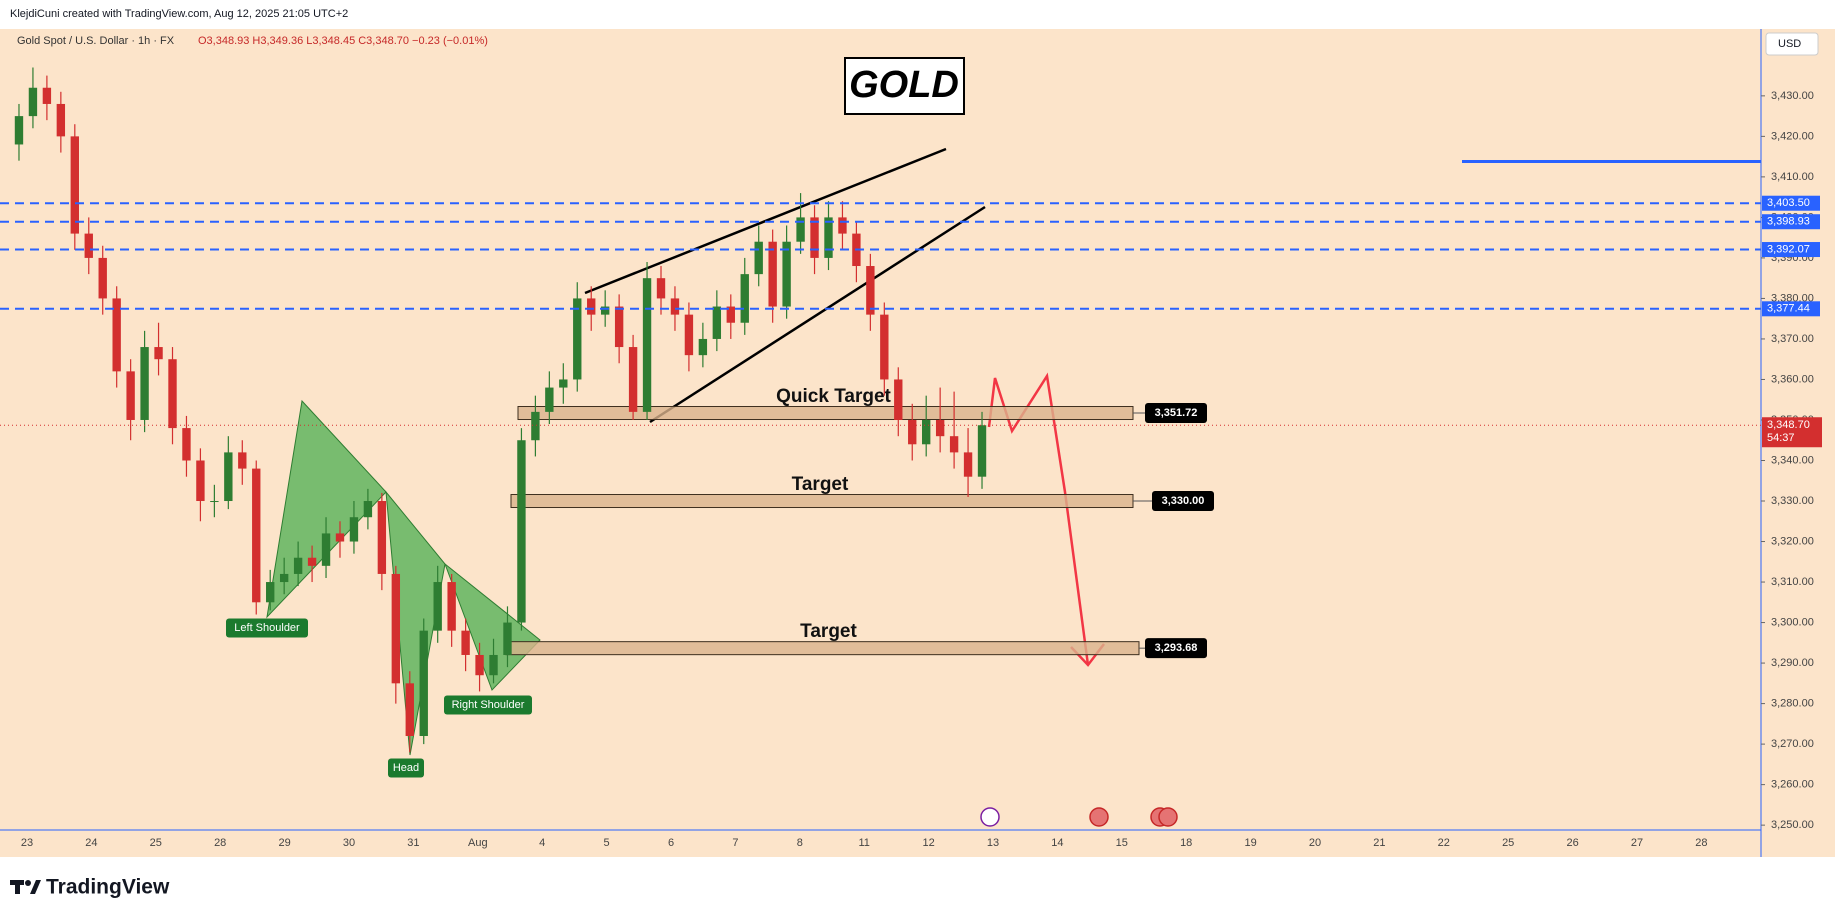 The height and width of the screenshot is (917, 1835). I want to click on event-icons, so click(1079, 817).